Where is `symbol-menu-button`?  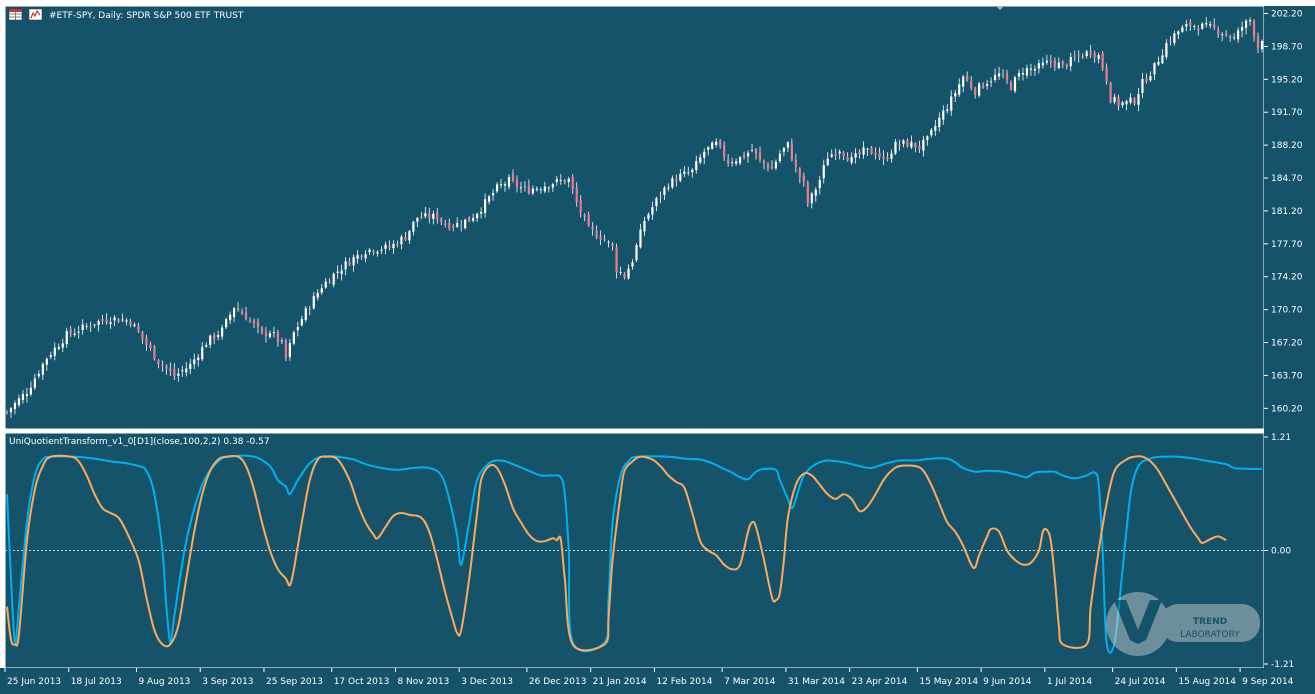 symbol-menu-button is located at coordinates (15, 14).